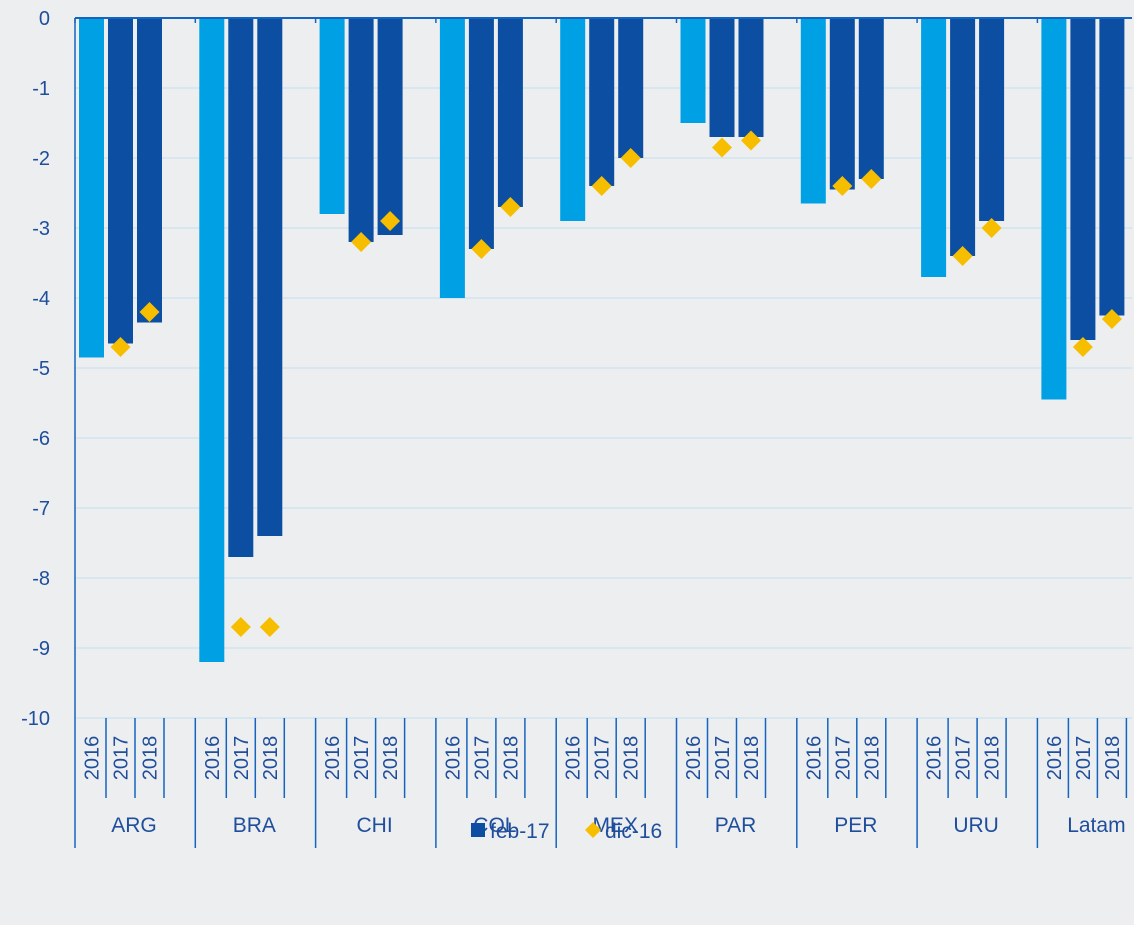 The image size is (1134, 925). I want to click on y-tick-label: -5, so click(41, 369).